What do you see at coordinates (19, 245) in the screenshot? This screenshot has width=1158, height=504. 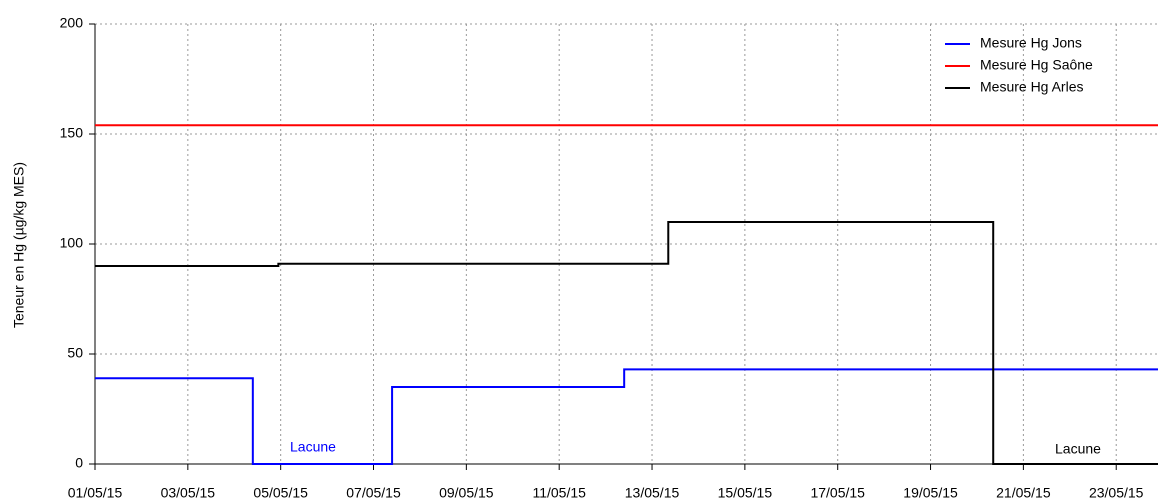 I see `y-axis-label: Teneur en Hg (µg/kg MES)` at bounding box center [19, 245].